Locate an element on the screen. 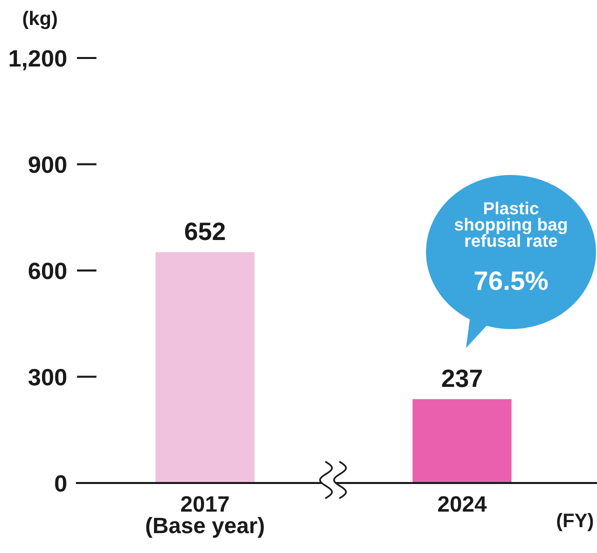 This screenshot has width=597, height=553. annotation: Plastic shopping bag refusal rate is located at coordinates (510, 224).